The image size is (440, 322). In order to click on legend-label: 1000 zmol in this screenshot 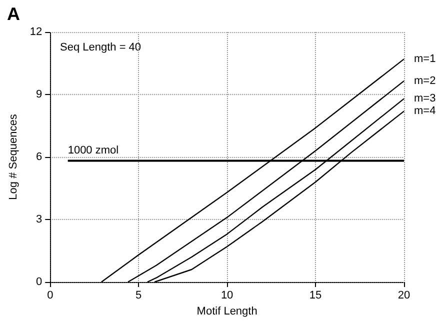, I will do `click(93, 150)`.